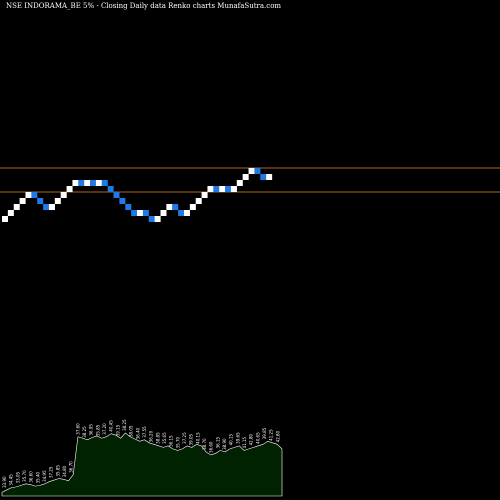  I want to click on volume-price-label: 36.70, so click(71, 467).